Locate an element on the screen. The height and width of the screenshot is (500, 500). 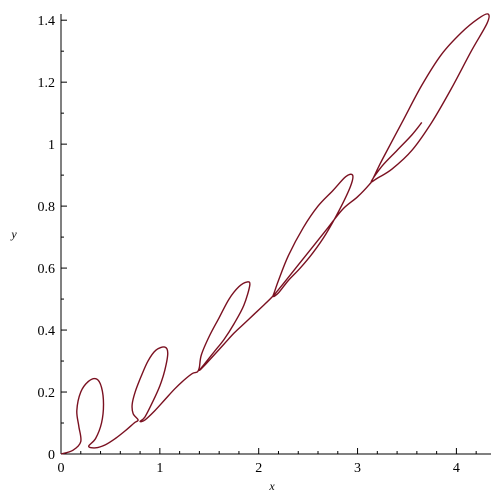
x-axis-label: x is located at coordinates (271, 486).